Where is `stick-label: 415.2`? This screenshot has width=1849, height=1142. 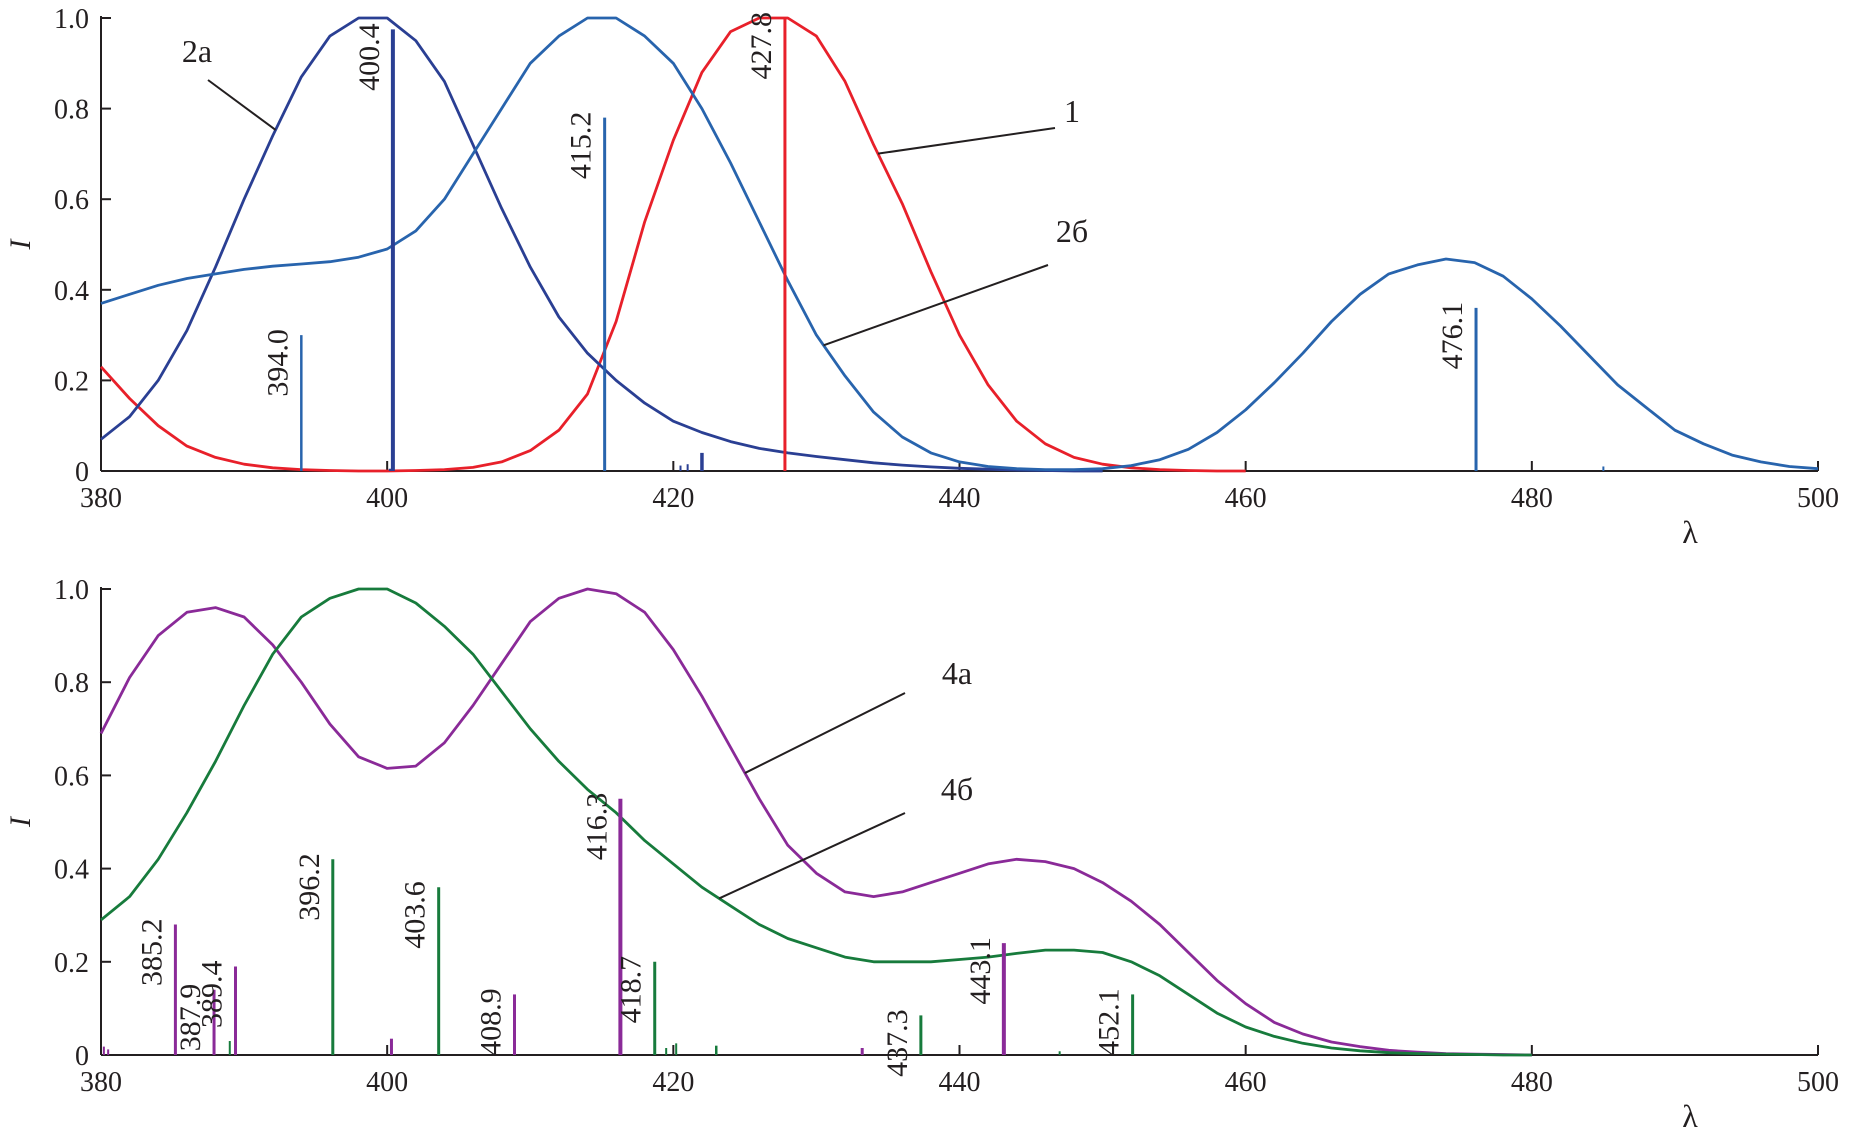 stick-label: 415.2 is located at coordinates (581, 146).